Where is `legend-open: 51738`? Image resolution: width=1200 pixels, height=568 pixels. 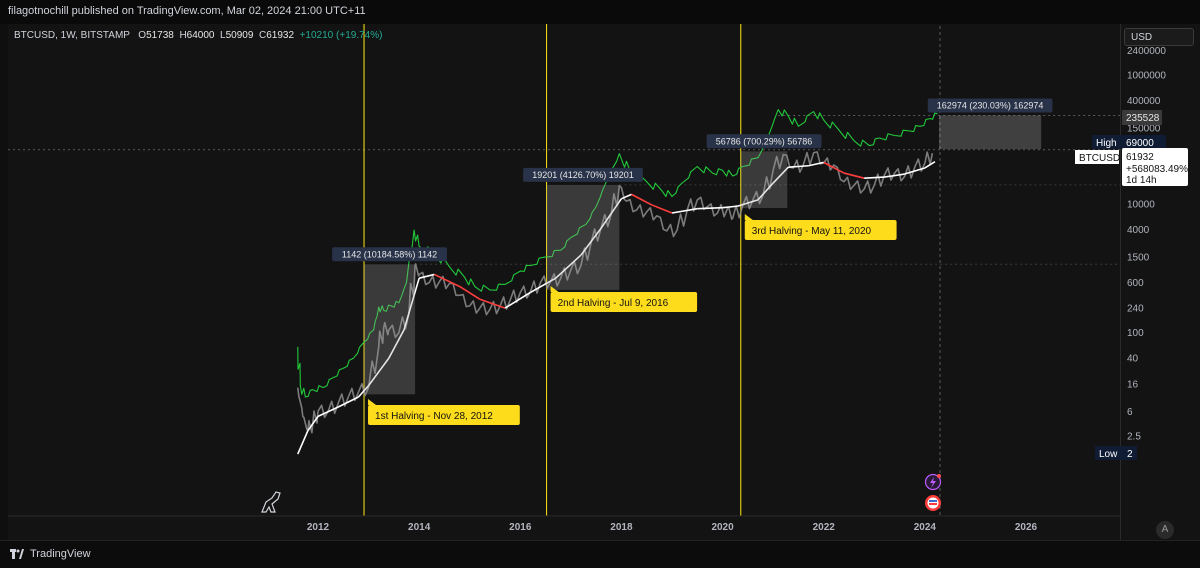
legend-open: 51738 is located at coordinates (160, 35).